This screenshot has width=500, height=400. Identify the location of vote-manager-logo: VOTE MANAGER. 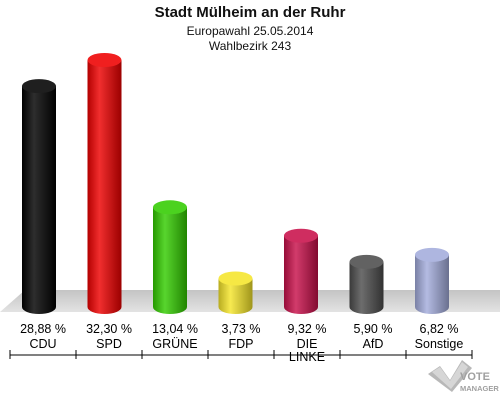
(463, 376).